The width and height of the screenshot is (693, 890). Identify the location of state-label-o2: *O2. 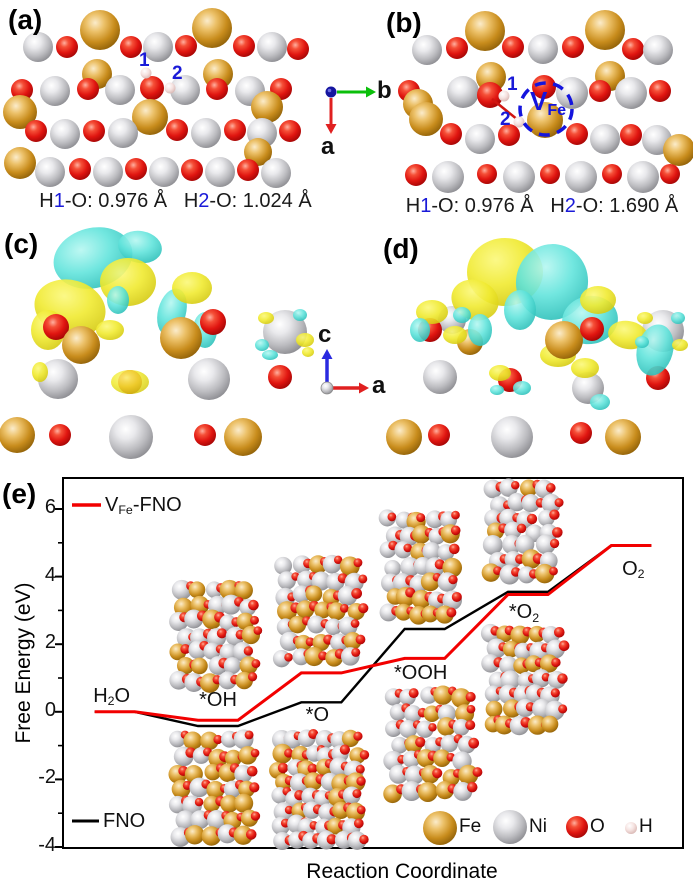
(524, 613).